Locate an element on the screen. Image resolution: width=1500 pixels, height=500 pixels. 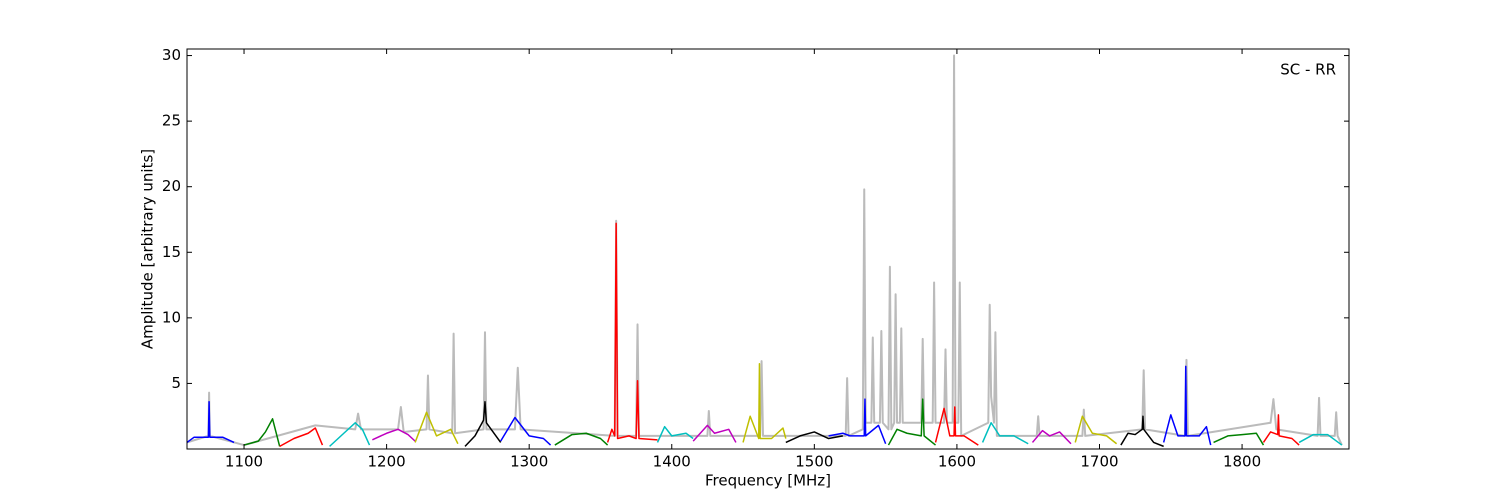
y-tick-label: 15 is located at coordinates (171, 252).